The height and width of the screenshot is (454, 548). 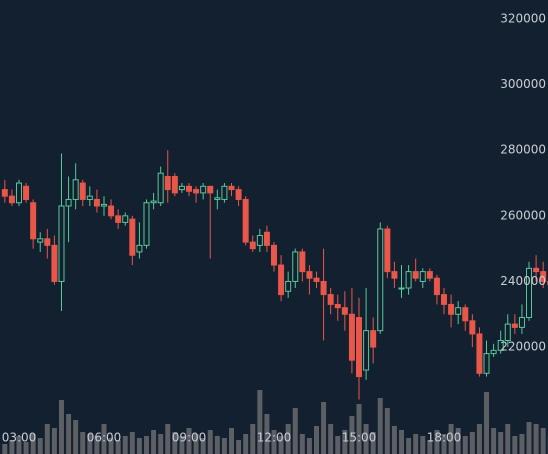 What do you see at coordinates (523, 150) in the screenshot?
I see `y-tick-label: 280000` at bounding box center [523, 150].